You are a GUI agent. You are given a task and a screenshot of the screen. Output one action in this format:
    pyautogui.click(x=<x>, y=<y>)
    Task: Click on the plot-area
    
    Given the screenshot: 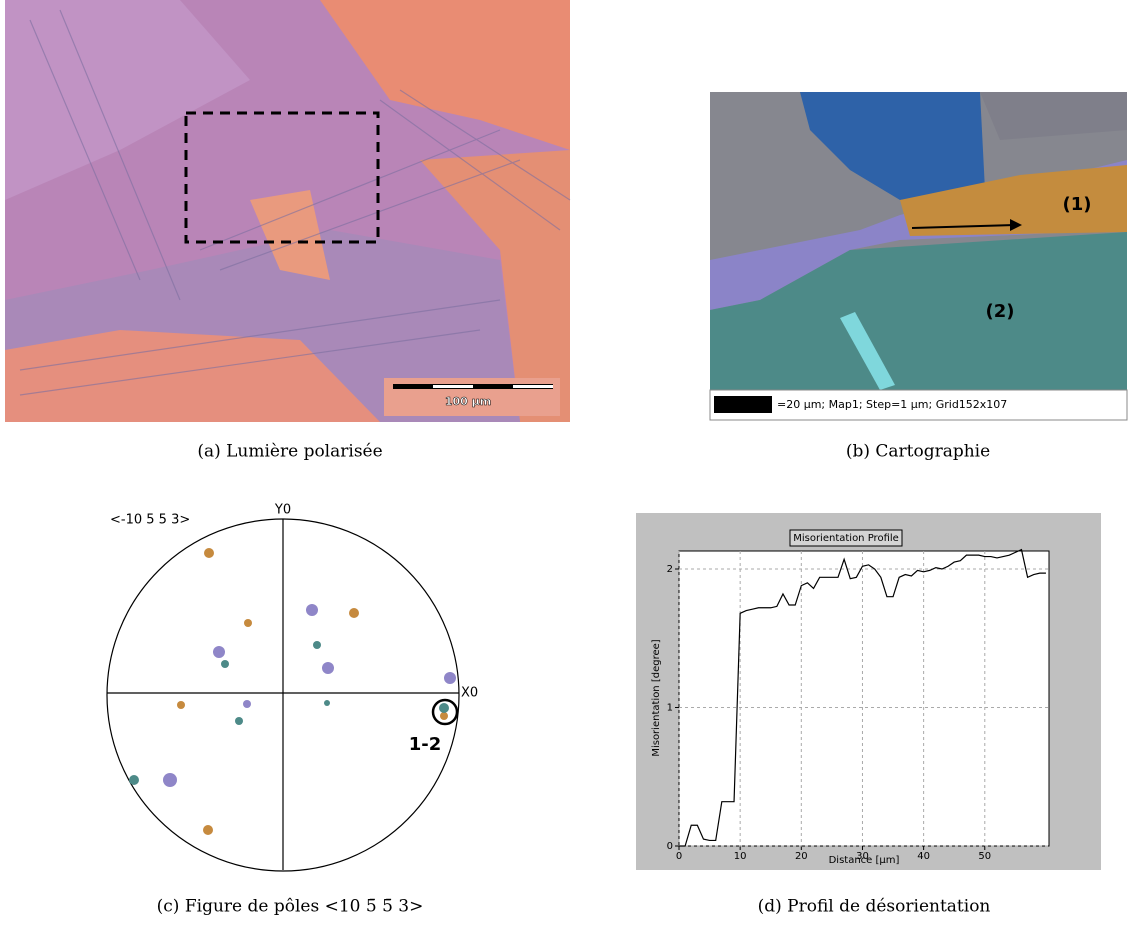 What is the action you would take?
    pyautogui.click(x=864, y=698)
    